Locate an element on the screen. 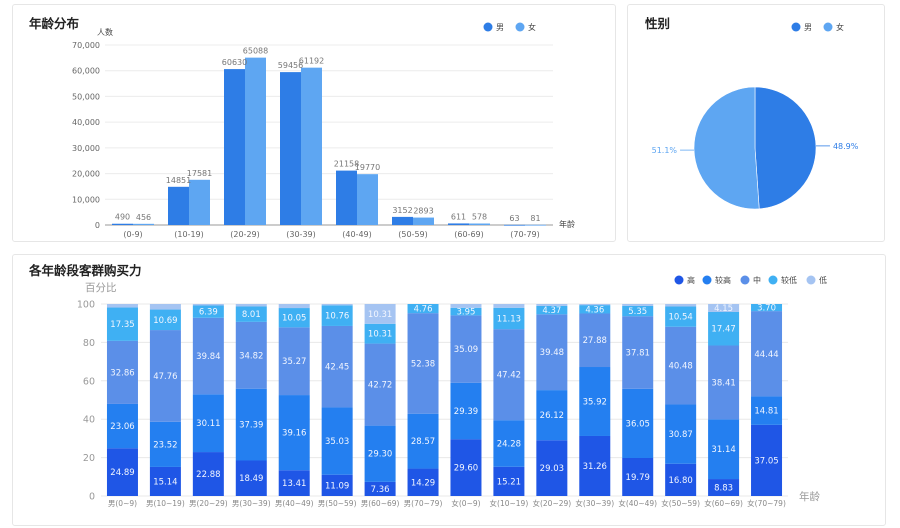  legend-mid-marker is located at coordinates (745, 280).